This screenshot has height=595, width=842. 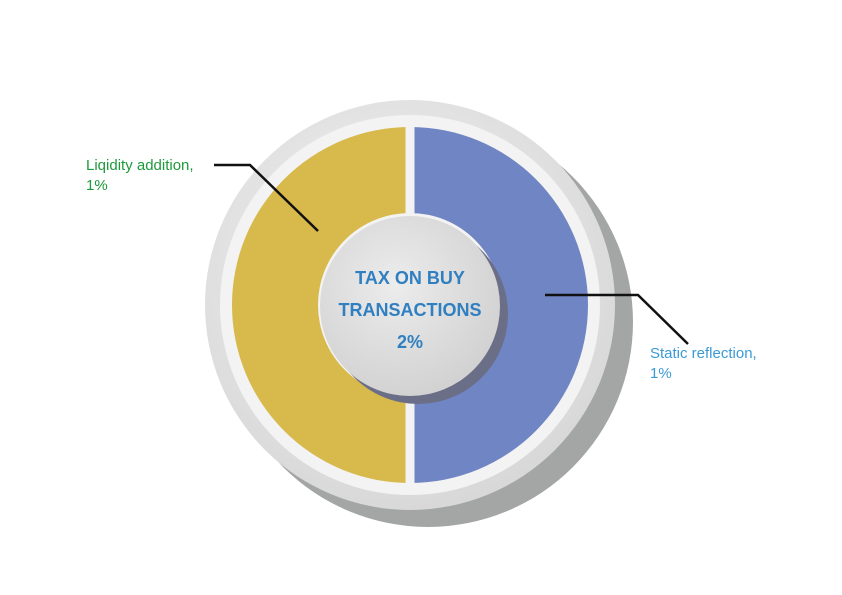 What do you see at coordinates (266, 197) in the screenshot?
I see `leader-line-liquidity` at bounding box center [266, 197].